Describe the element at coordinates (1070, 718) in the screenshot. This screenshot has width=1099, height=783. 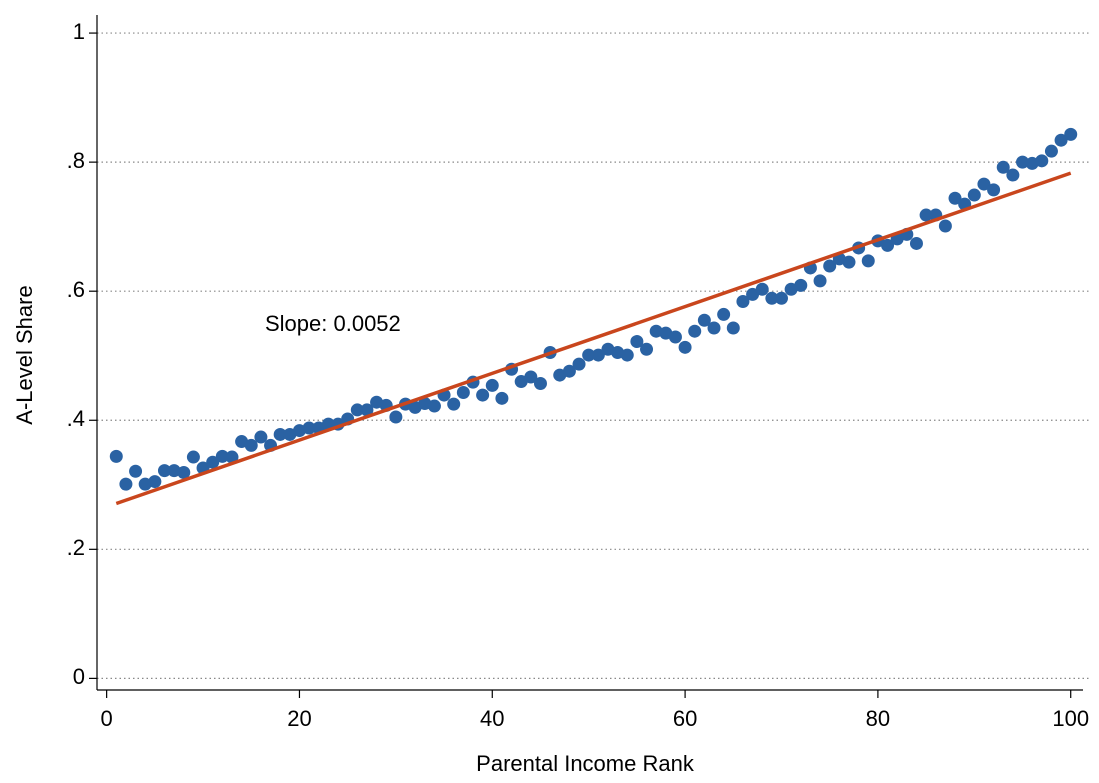
I see `x-tick-label: 100` at that location.